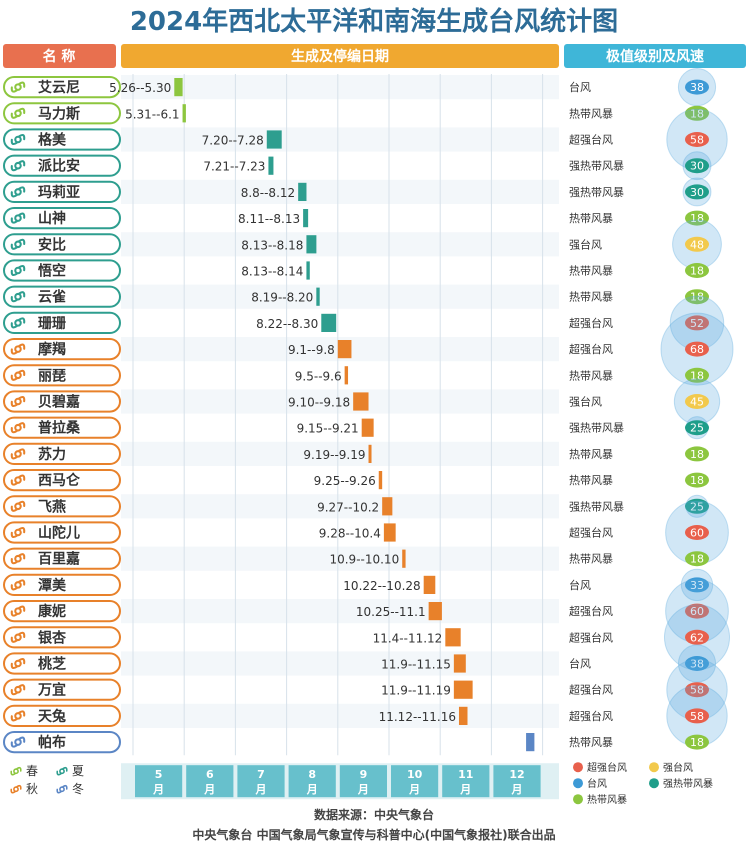  I want to click on typhoon-name: 苏力, so click(52, 454).